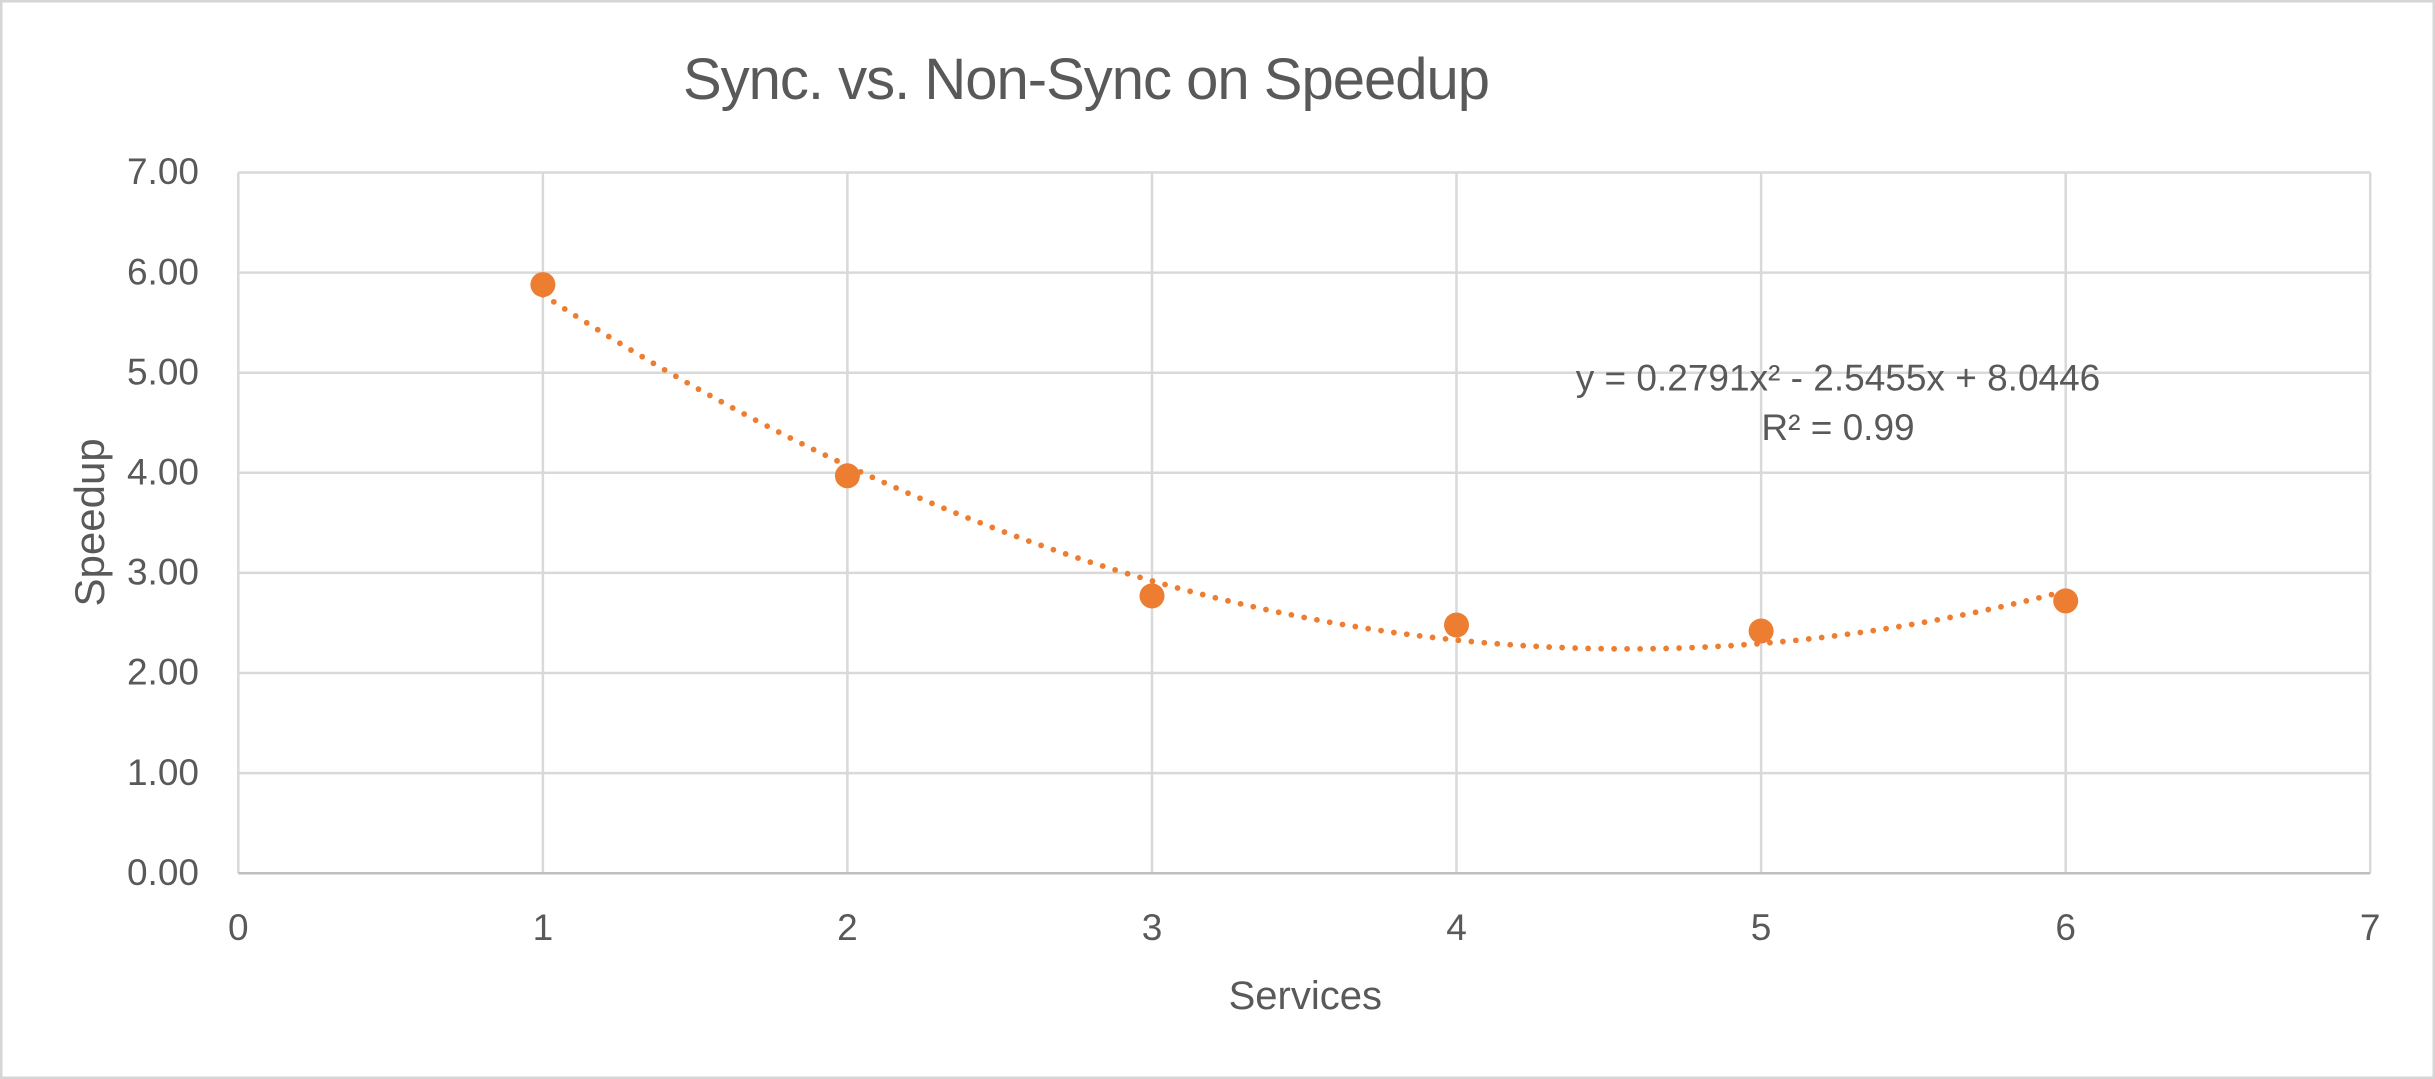  Describe the element at coordinates (1086, 79) in the screenshot. I see `svg-text: Sync. vs. Non-Sync on Speedup` at that location.